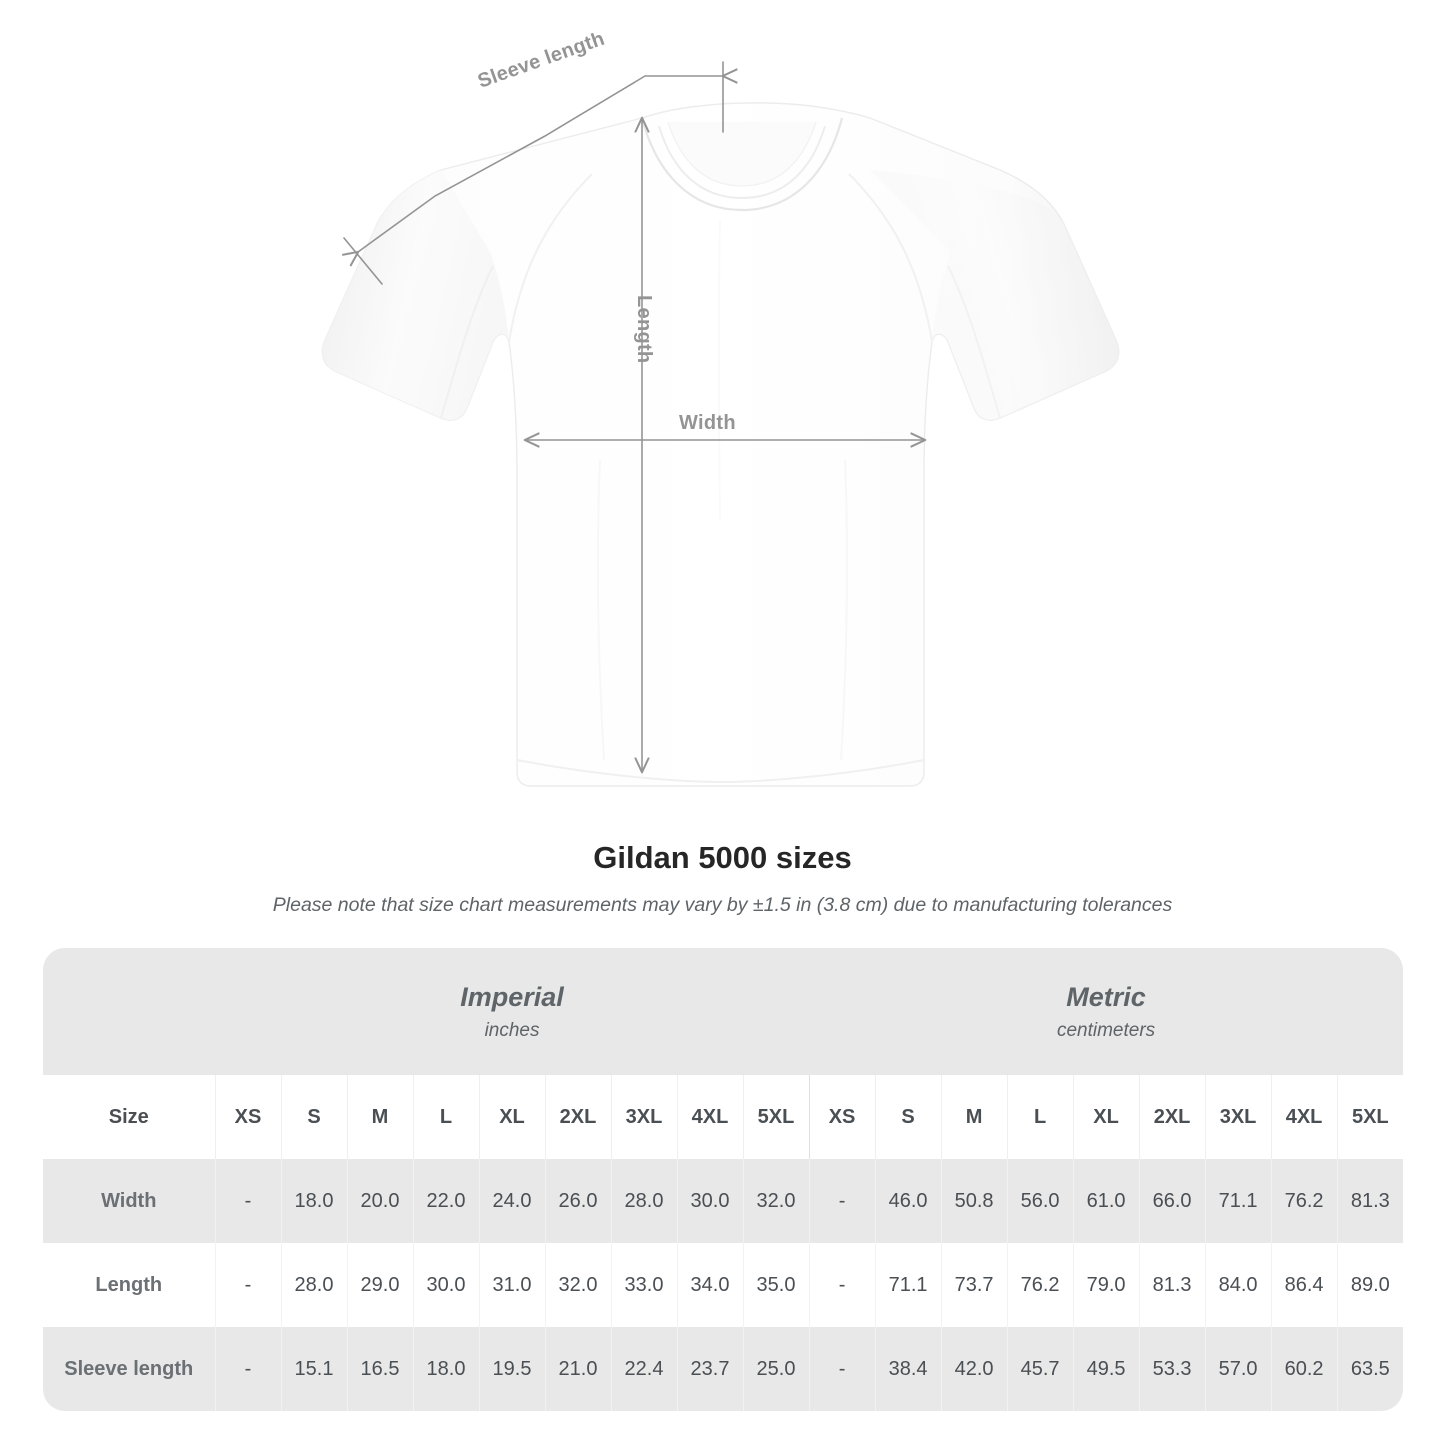  What do you see at coordinates (974, 1285) in the screenshot?
I see `cell-metric-m: 73.7` at bounding box center [974, 1285].